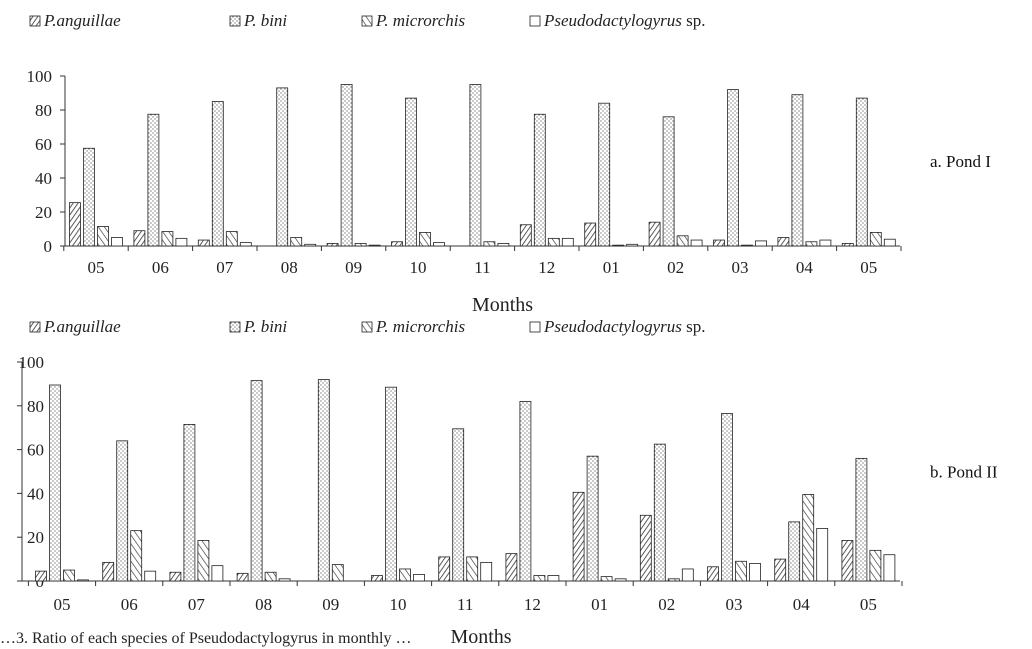 The image size is (1032, 649). Describe the element at coordinates (289, 267) in the screenshot. I see `pond1-x-tick-label: 08` at that location.